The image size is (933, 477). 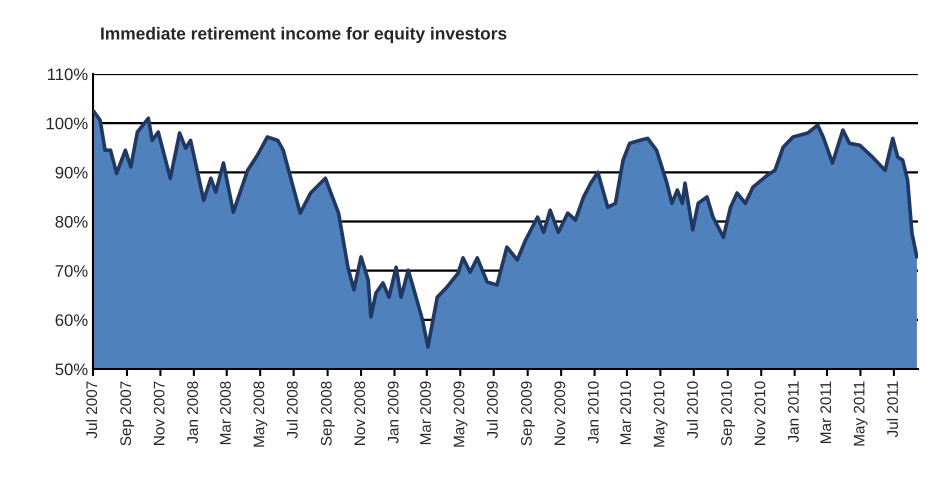 I want to click on y-tick-label: 110%, so click(x=68, y=74).